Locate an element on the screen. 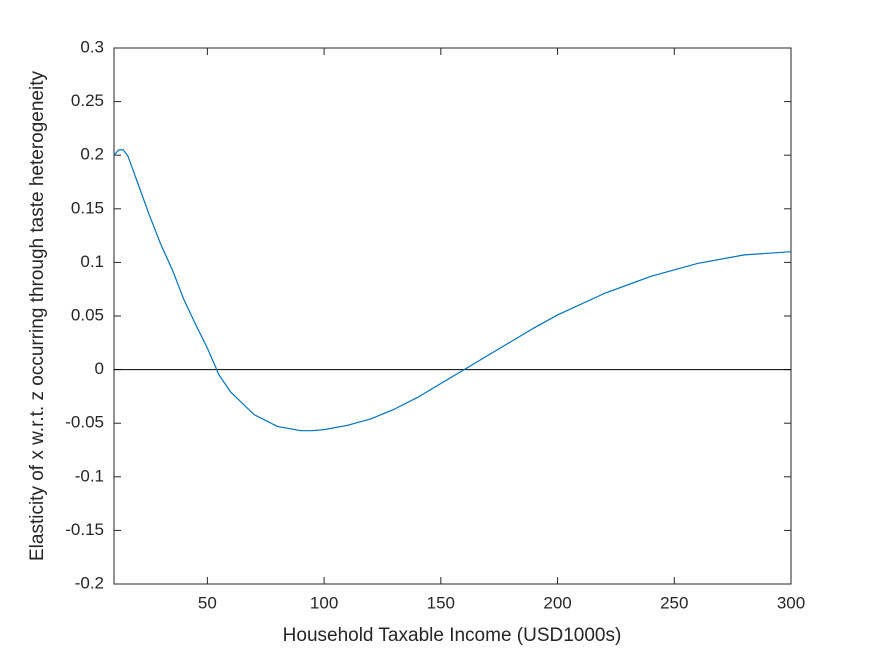  x-tick-label: 300 is located at coordinates (791, 602).